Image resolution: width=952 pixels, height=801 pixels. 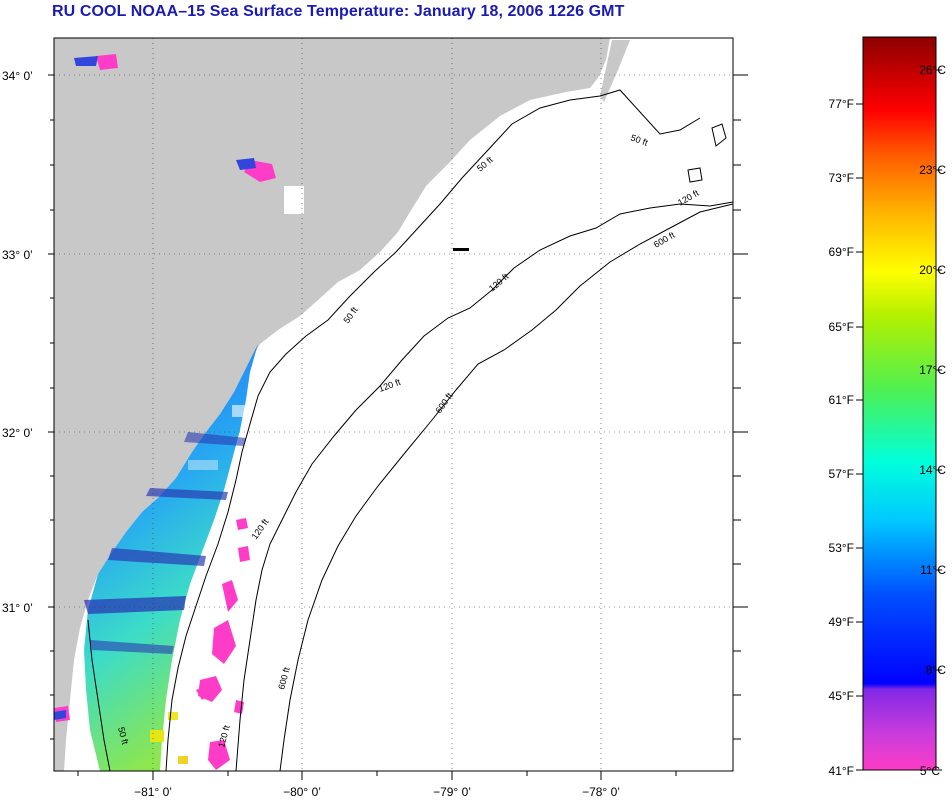 I want to click on colorbar-gradient, so click(x=899, y=403).